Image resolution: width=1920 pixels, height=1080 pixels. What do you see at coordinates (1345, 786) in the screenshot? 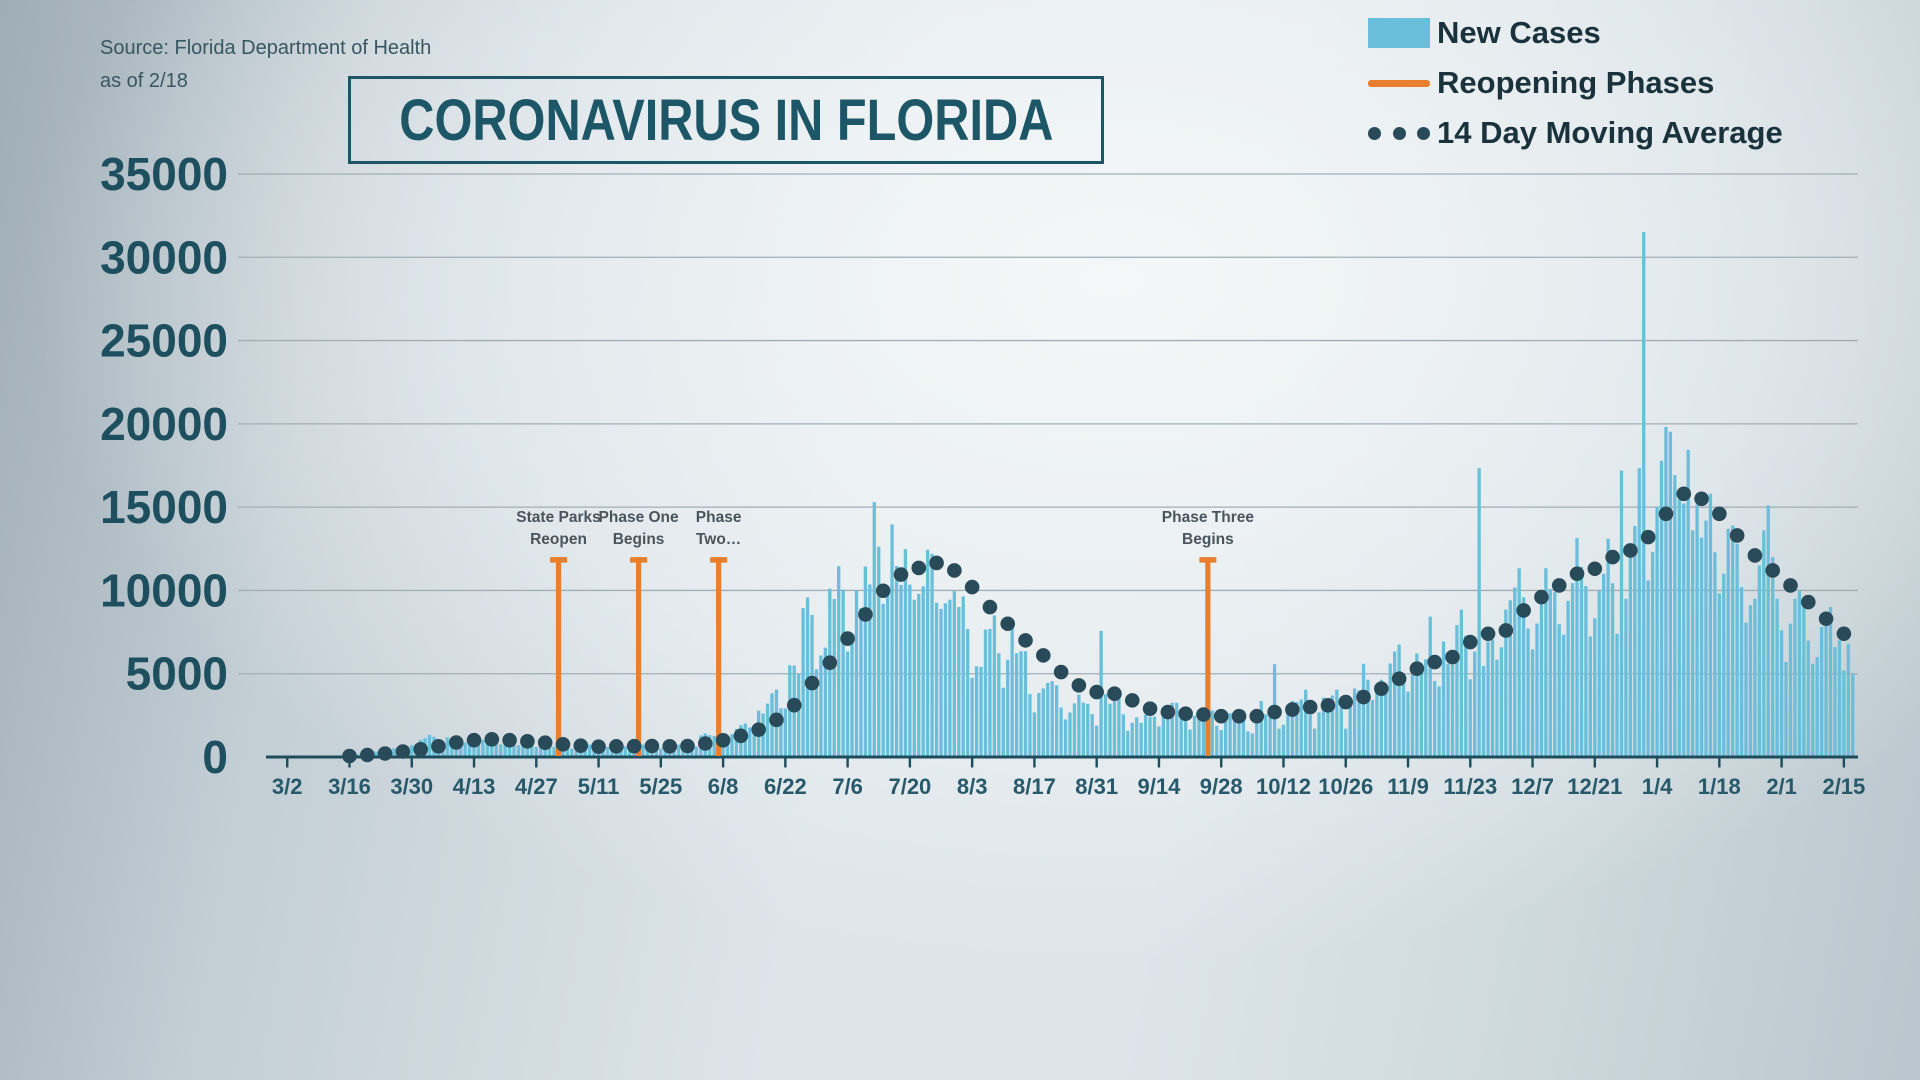
I see `x-axis-label: 10/26` at bounding box center [1345, 786].